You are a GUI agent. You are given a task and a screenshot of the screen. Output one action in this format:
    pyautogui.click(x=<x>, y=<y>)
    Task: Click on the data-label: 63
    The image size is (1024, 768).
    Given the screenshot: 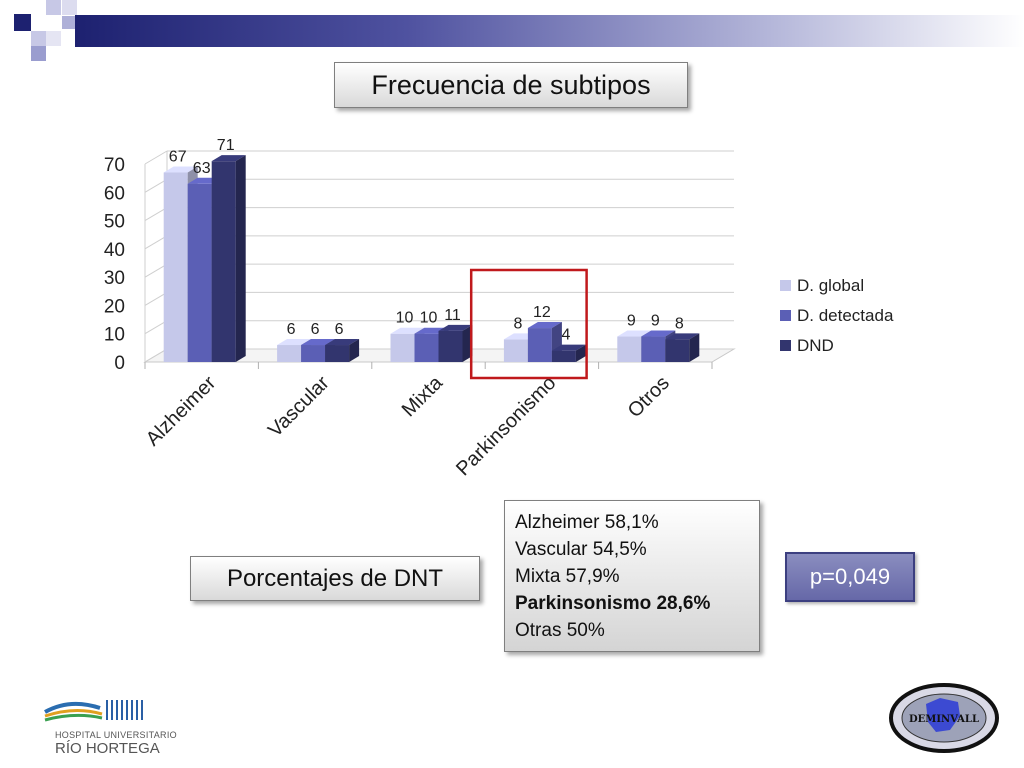 What is the action you would take?
    pyautogui.click(x=202, y=168)
    